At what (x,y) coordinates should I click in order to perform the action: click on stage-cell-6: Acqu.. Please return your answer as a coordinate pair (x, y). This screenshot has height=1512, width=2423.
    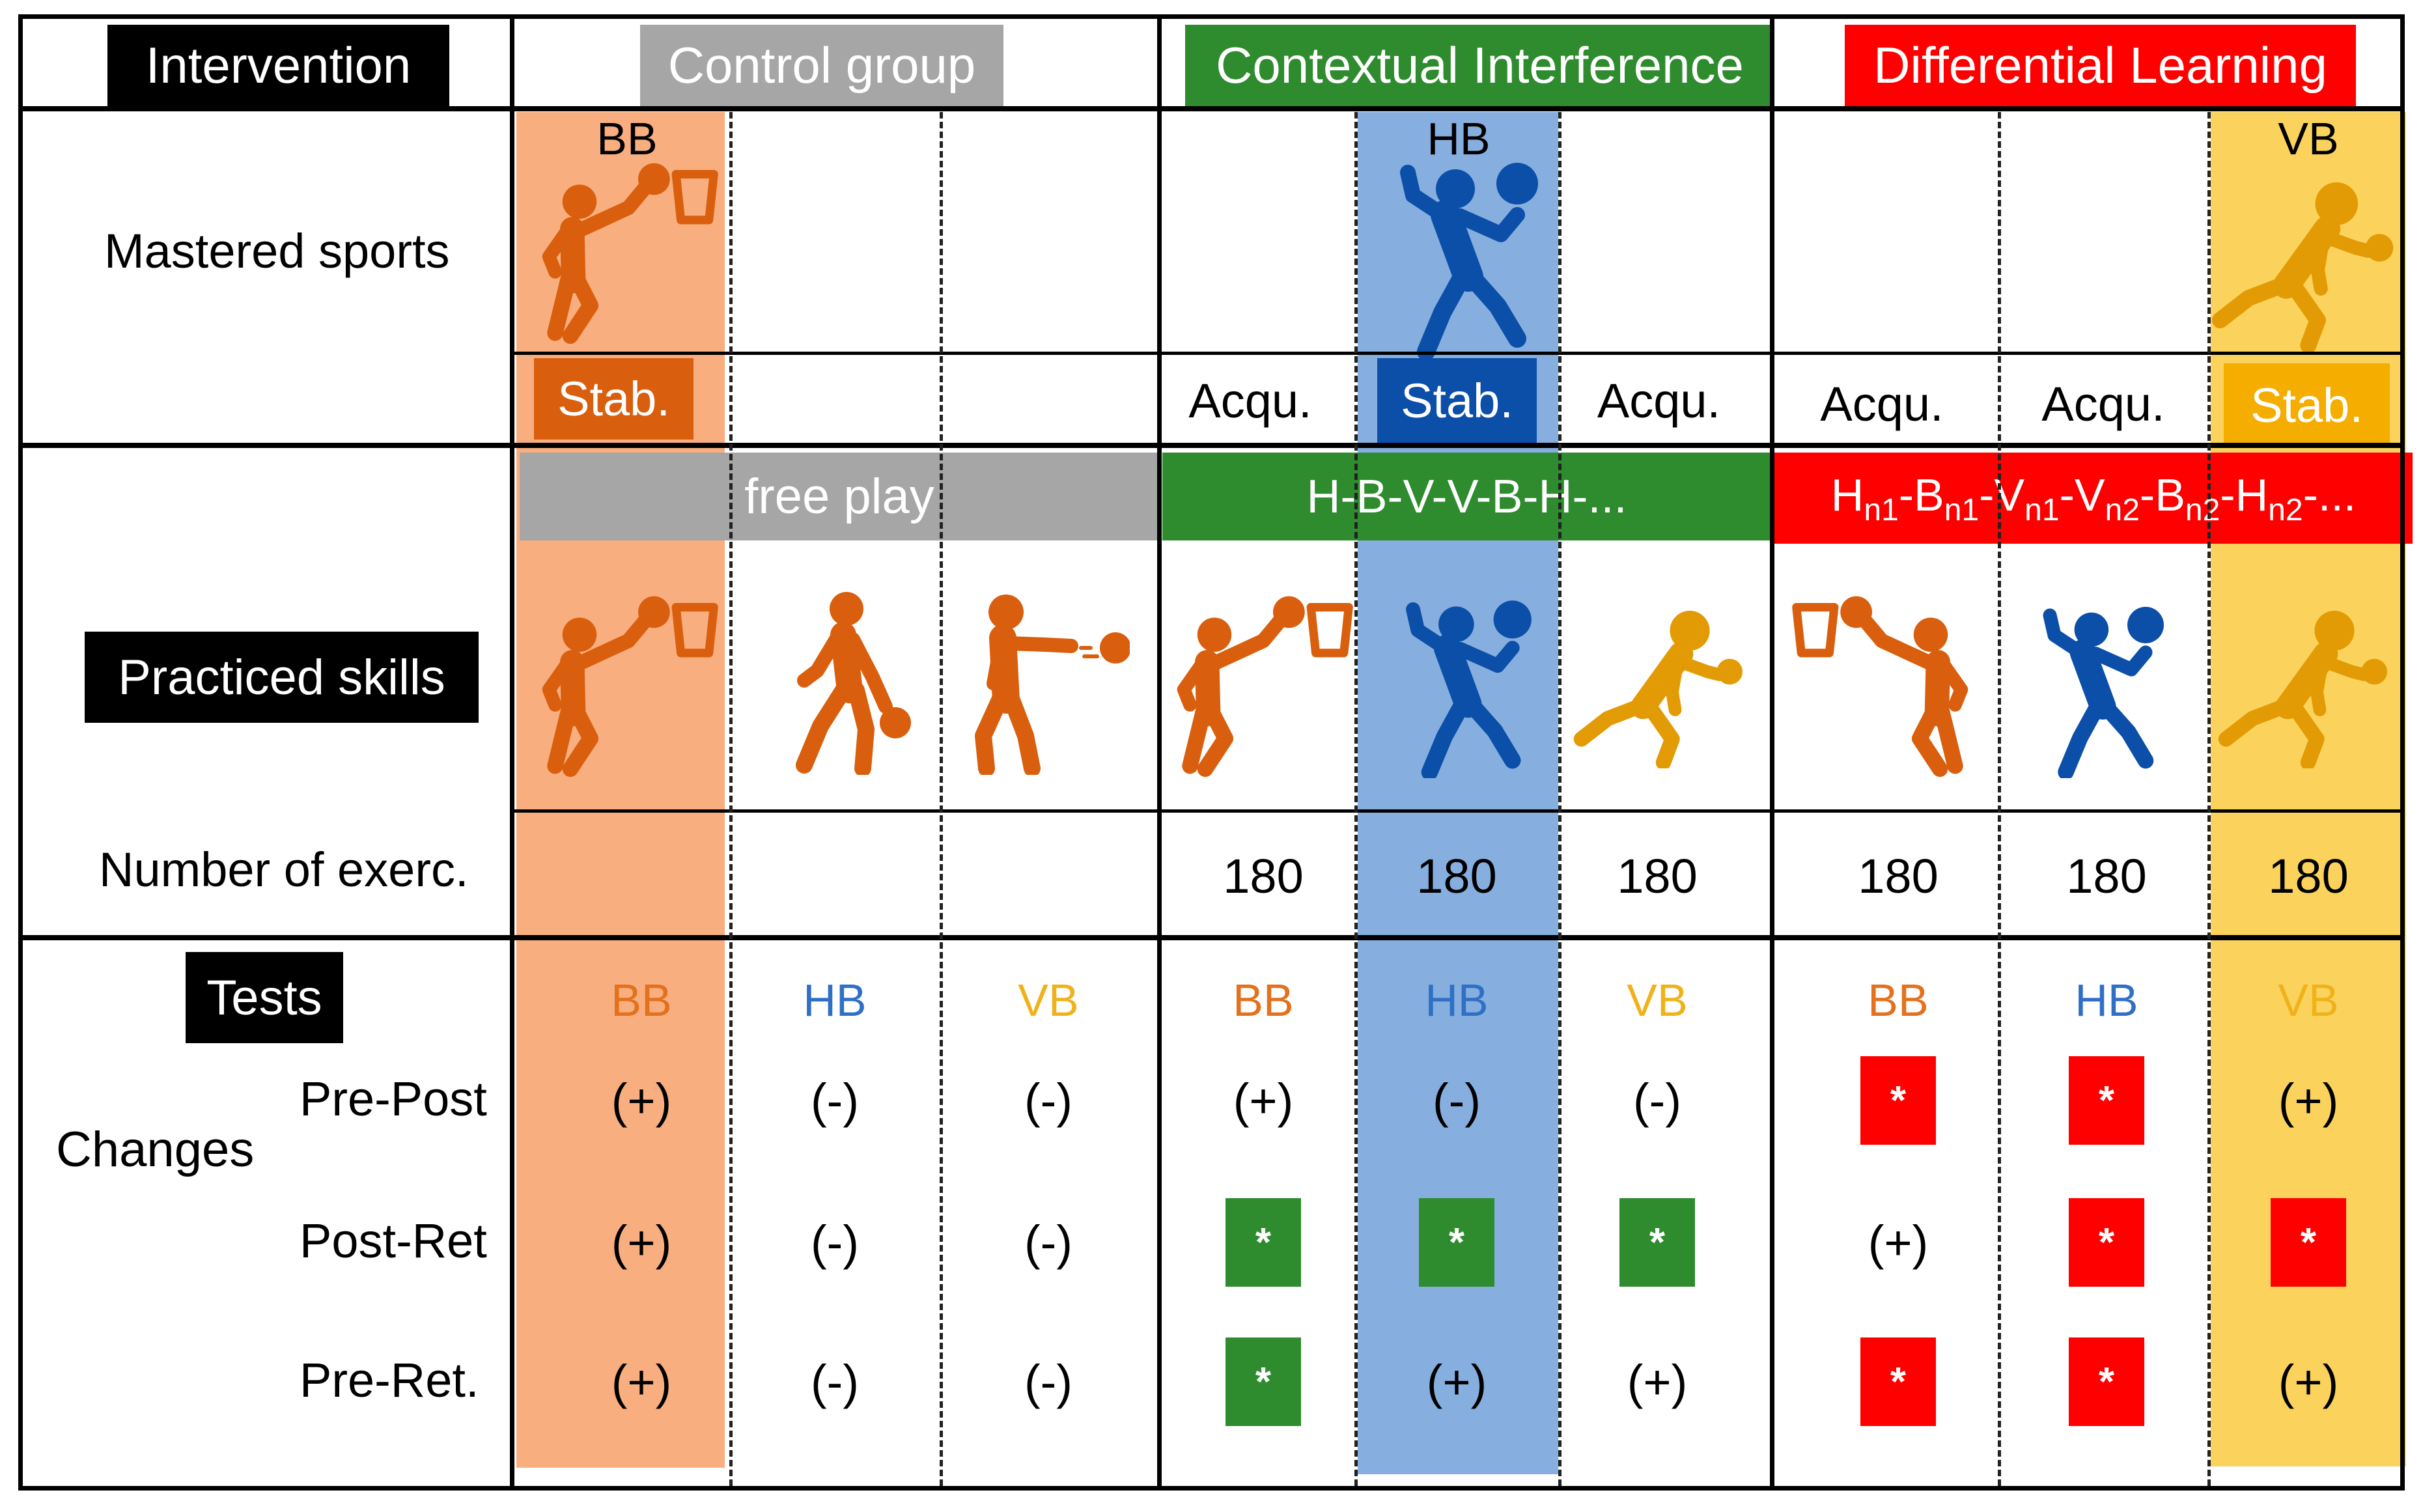
    Looking at the image, I should click on (1659, 401).